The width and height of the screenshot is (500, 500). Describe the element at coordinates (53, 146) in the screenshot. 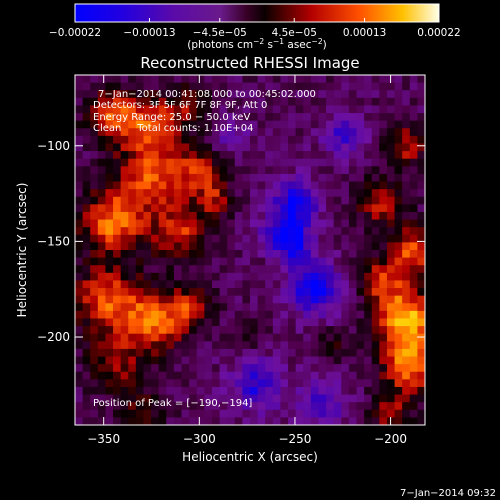

I see `y-tick-label: −100` at that location.